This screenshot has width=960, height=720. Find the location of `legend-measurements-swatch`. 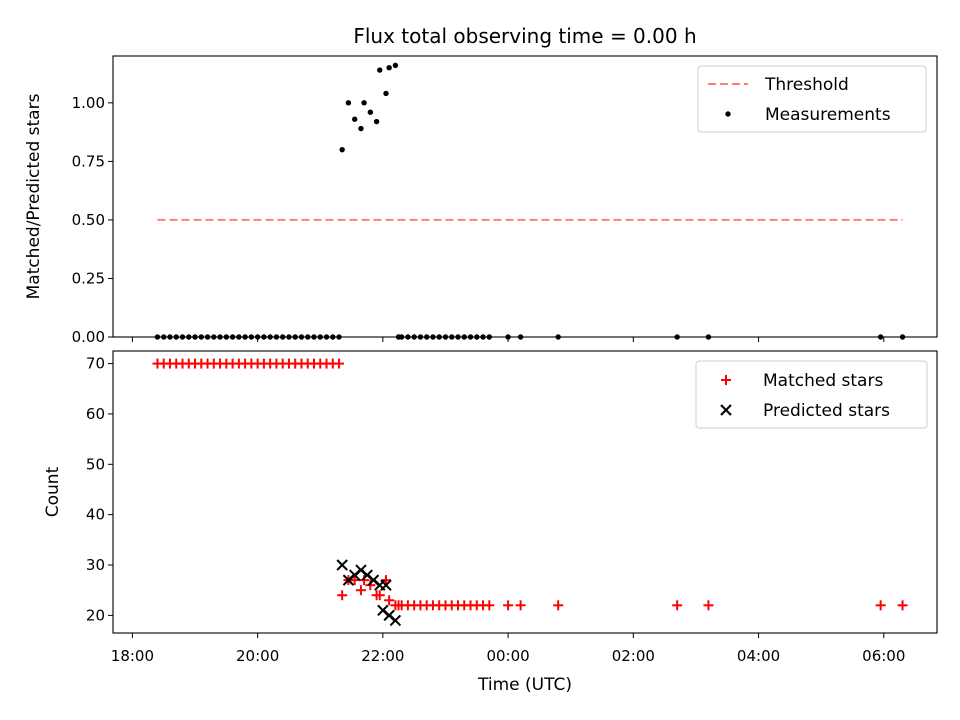

legend-measurements-swatch is located at coordinates (728, 114).